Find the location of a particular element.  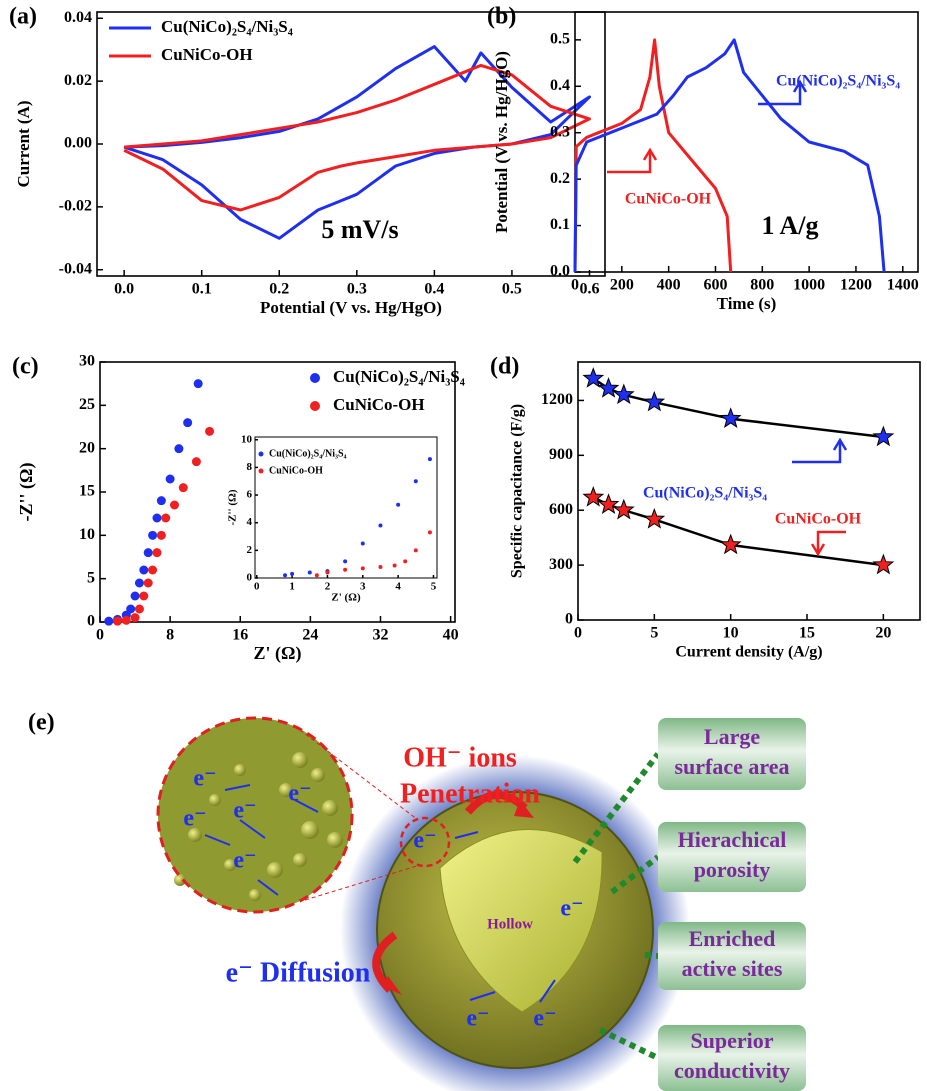

feature-label: Hierachical is located at coordinates (732, 839).